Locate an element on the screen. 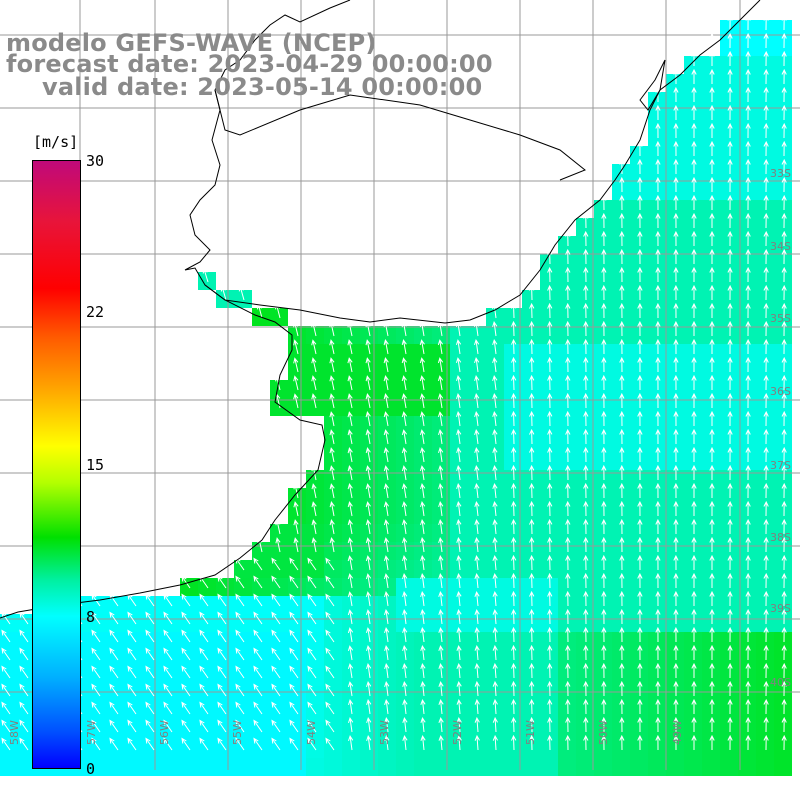 This screenshot has width=800, height=800. title-forecast-date: forecast date: 2023-04-29 00:00:00 is located at coordinates (249, 64).